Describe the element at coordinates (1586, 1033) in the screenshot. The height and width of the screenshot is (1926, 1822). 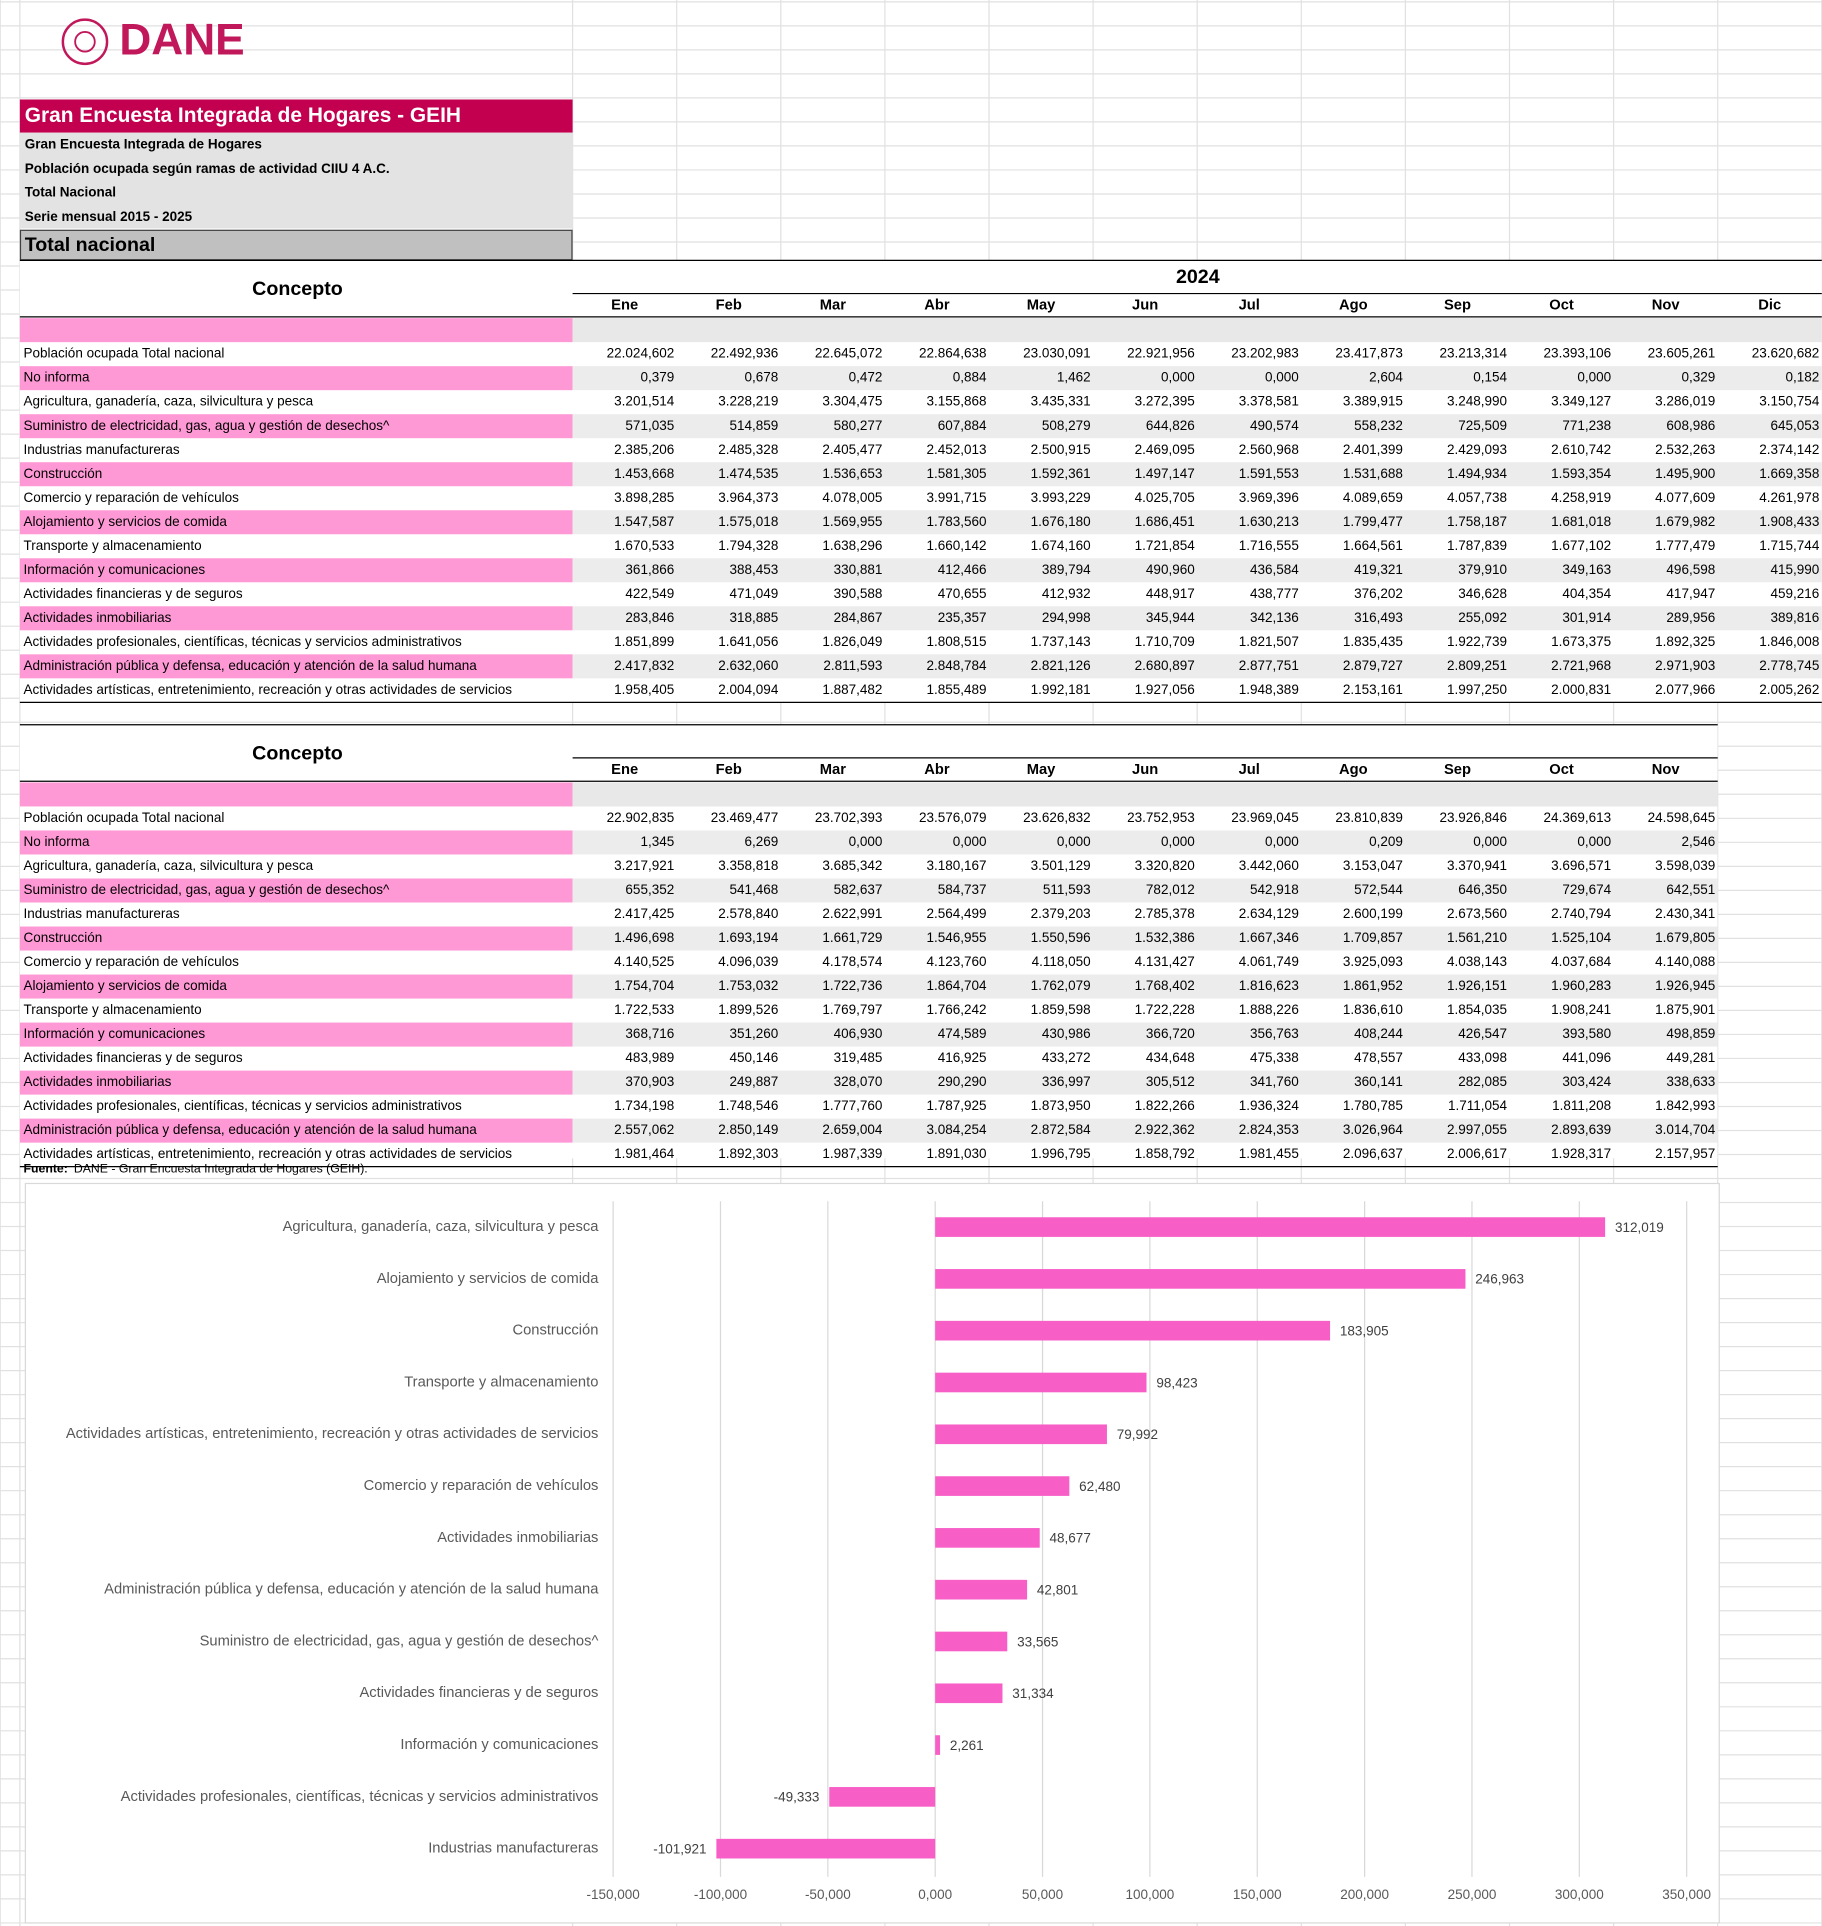
I see `cell-value: 393,580` at that location.